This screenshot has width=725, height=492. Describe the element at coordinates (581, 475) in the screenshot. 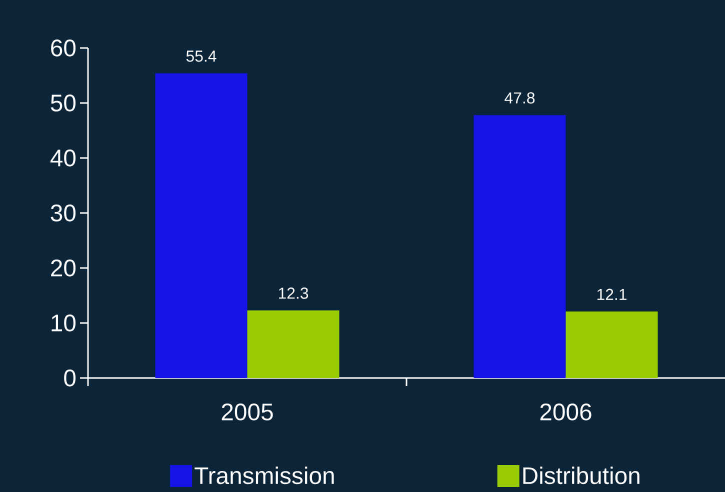

I see `legend-label: Distribution` at that location.